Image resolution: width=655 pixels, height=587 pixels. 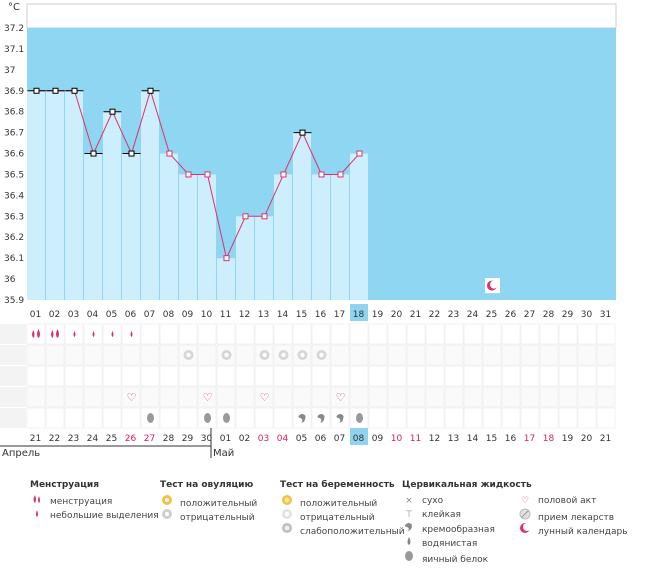 I want to click on month-label: Апрель, so click(x=21, y=453).